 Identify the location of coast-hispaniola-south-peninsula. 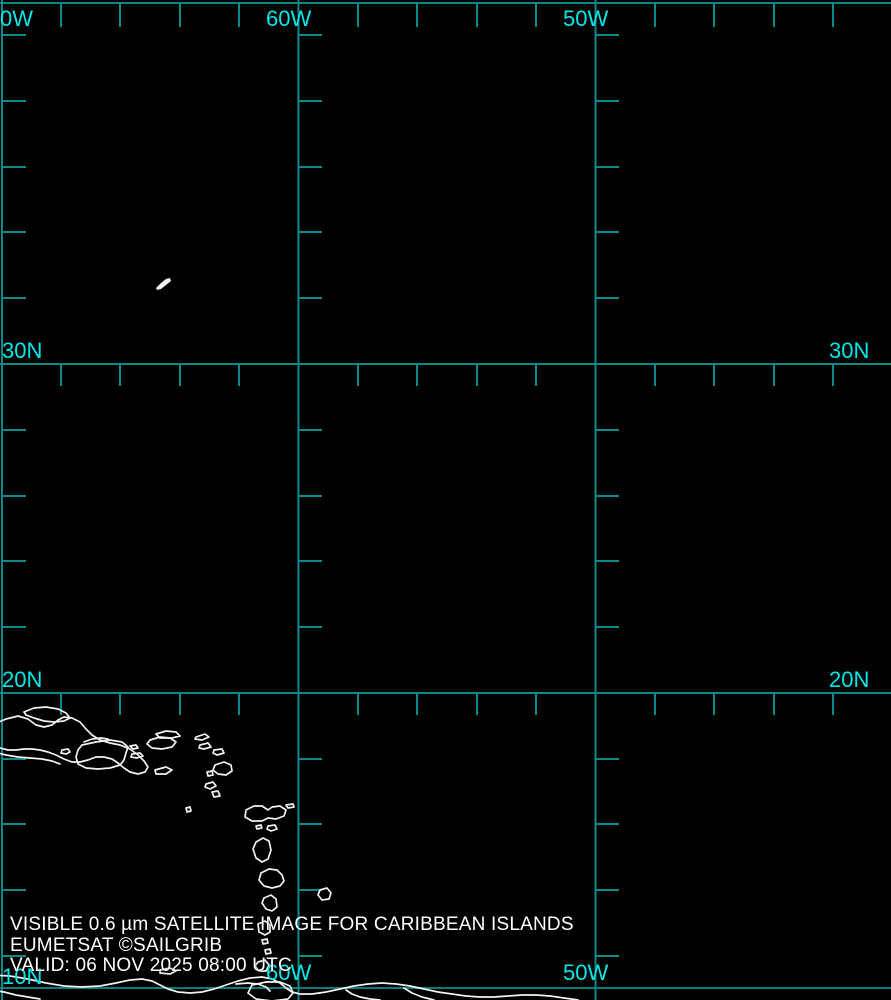
(30, 758).